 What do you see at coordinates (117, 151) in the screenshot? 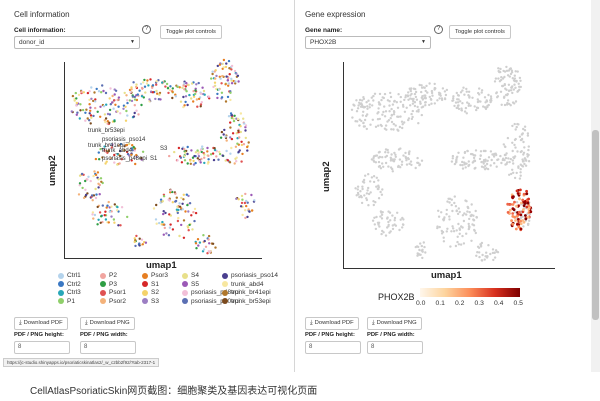
I see `cluster-label: trunk_abd4` at bounding box center [117, 151].